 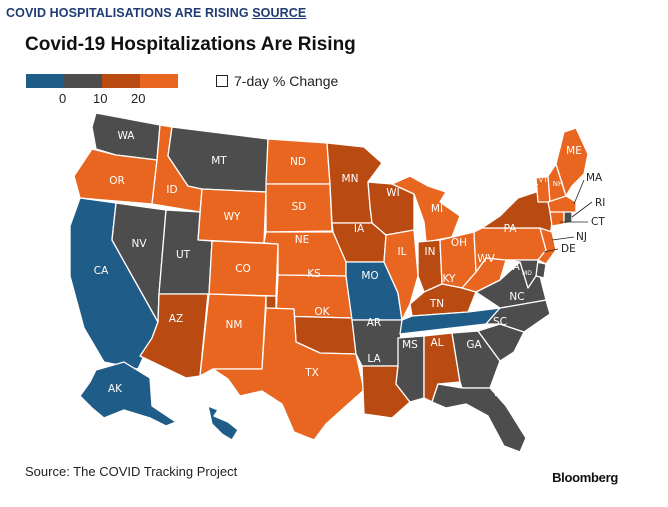 I want to click on label-RI: RI, so click(x=600, y=203).